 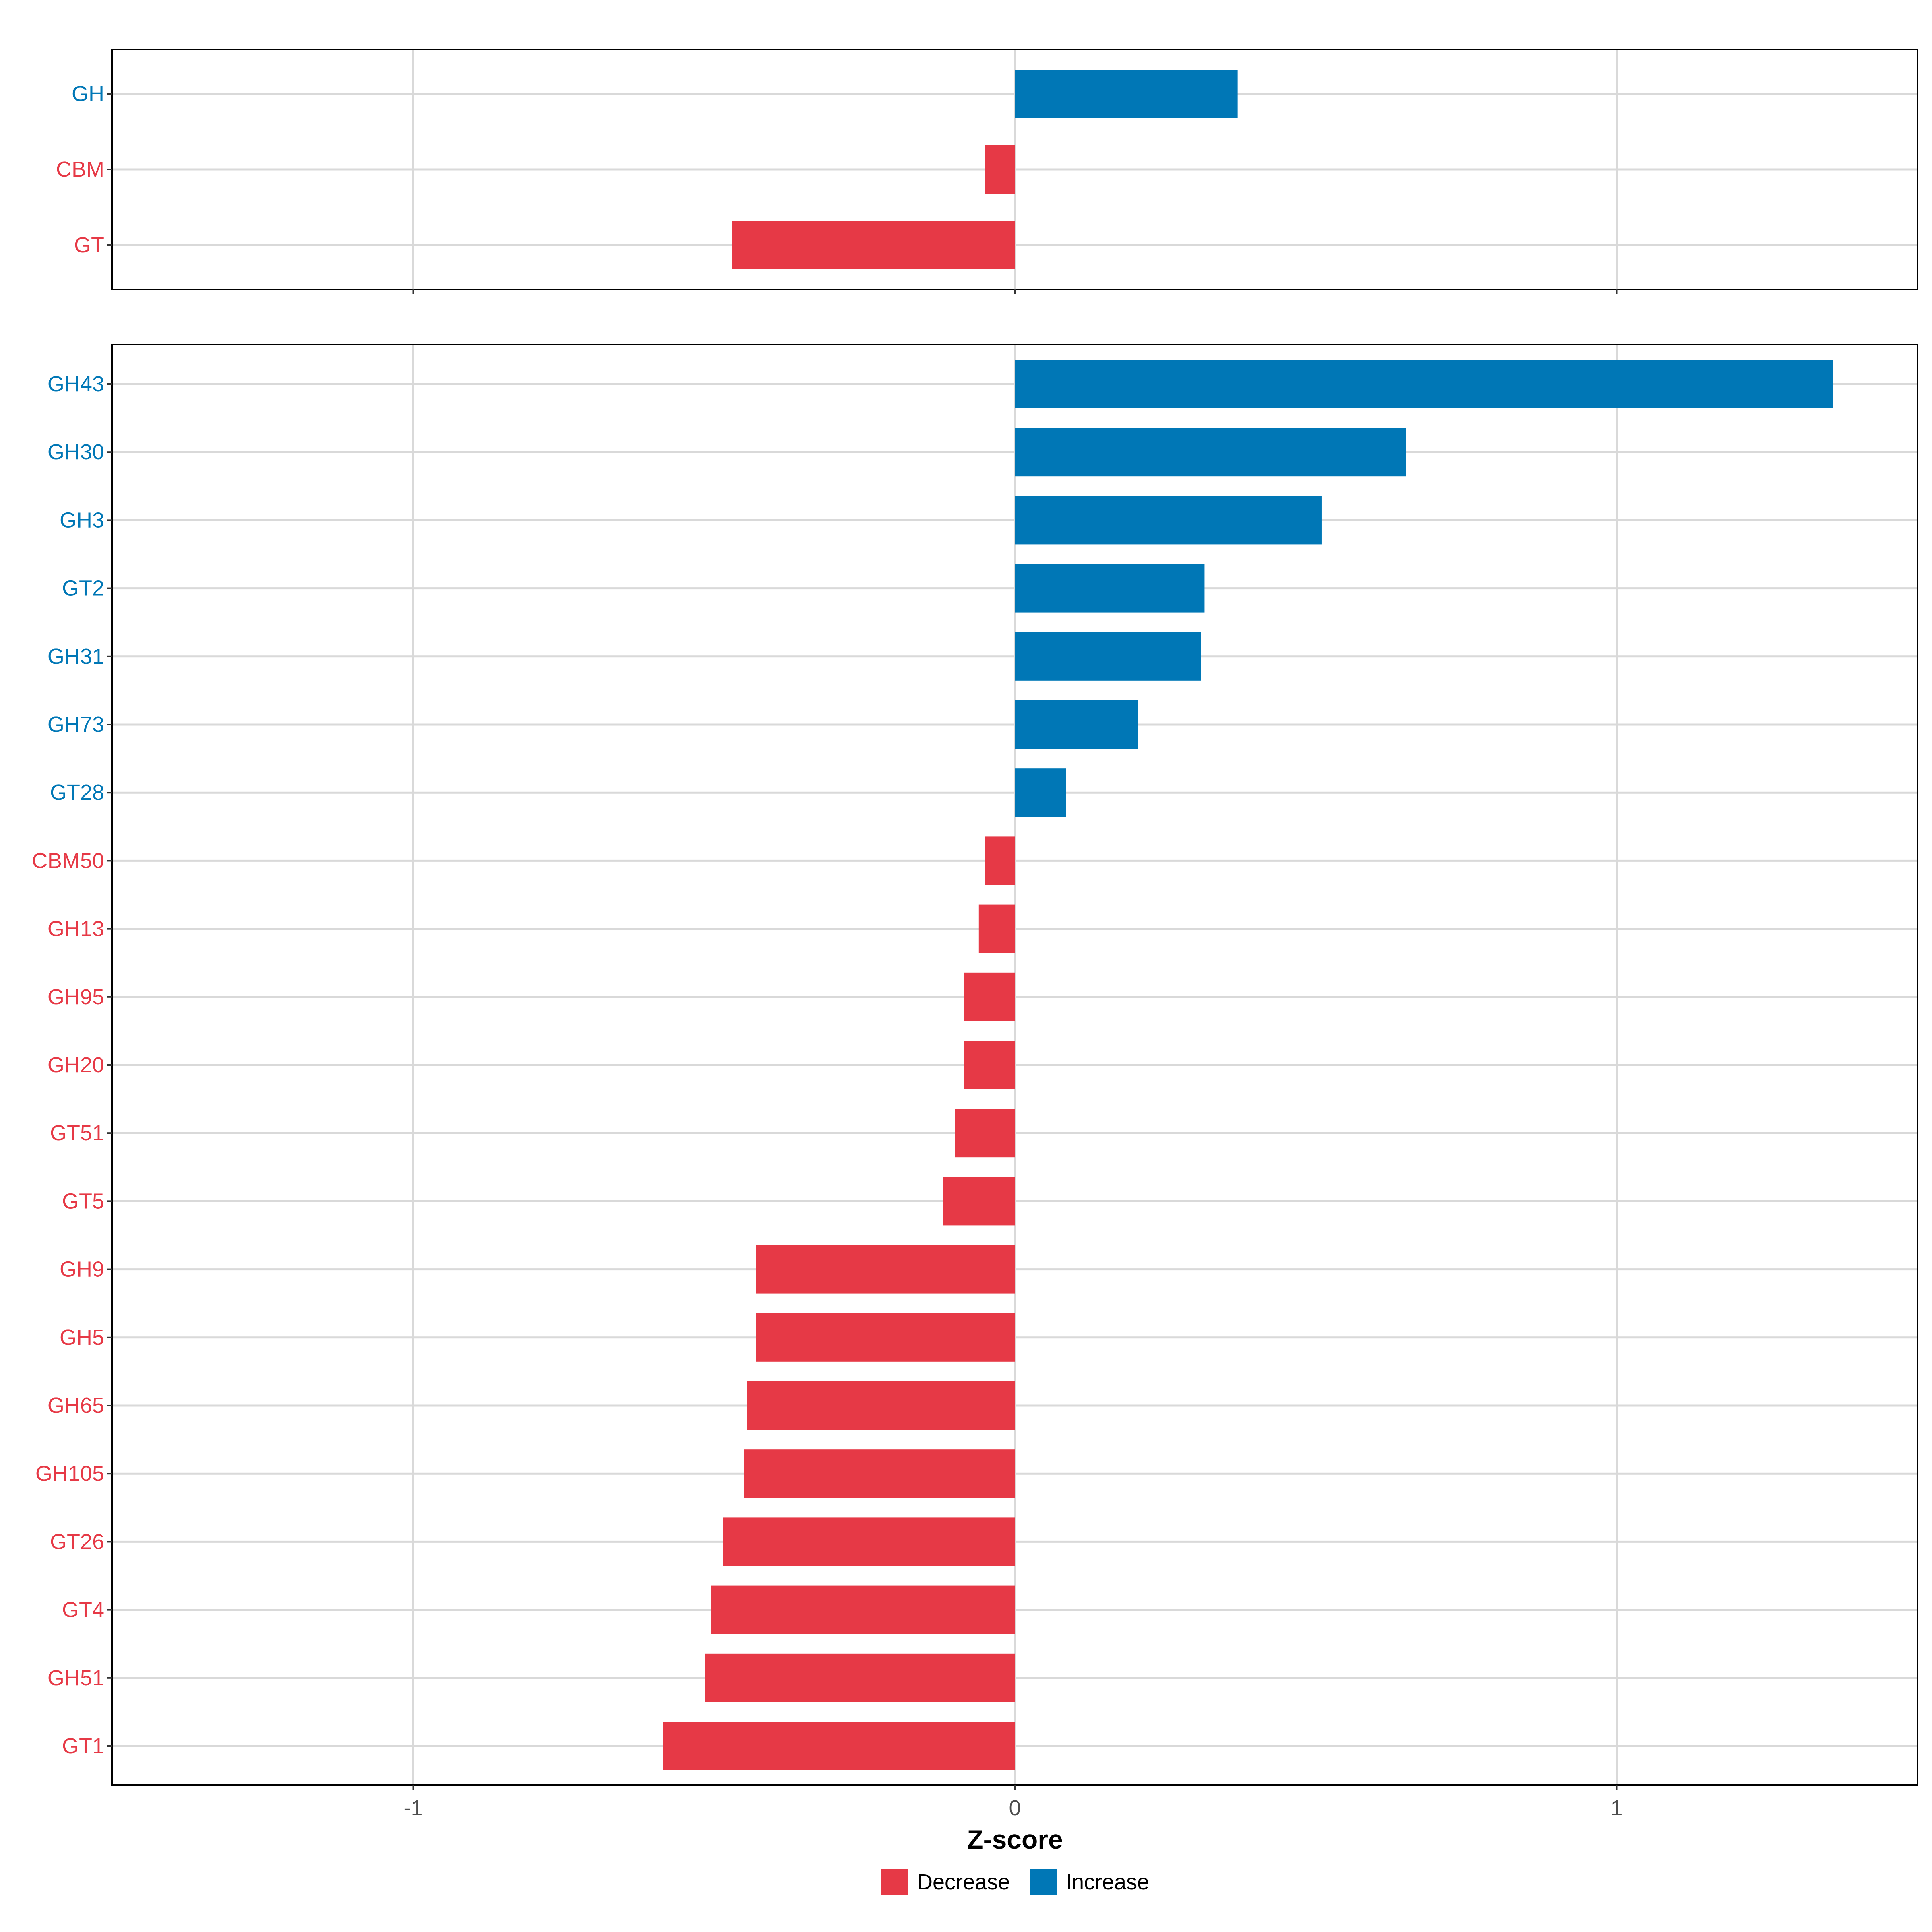 I want to click on category-label-cbm50: CBM50, so click(x=68, y=860).